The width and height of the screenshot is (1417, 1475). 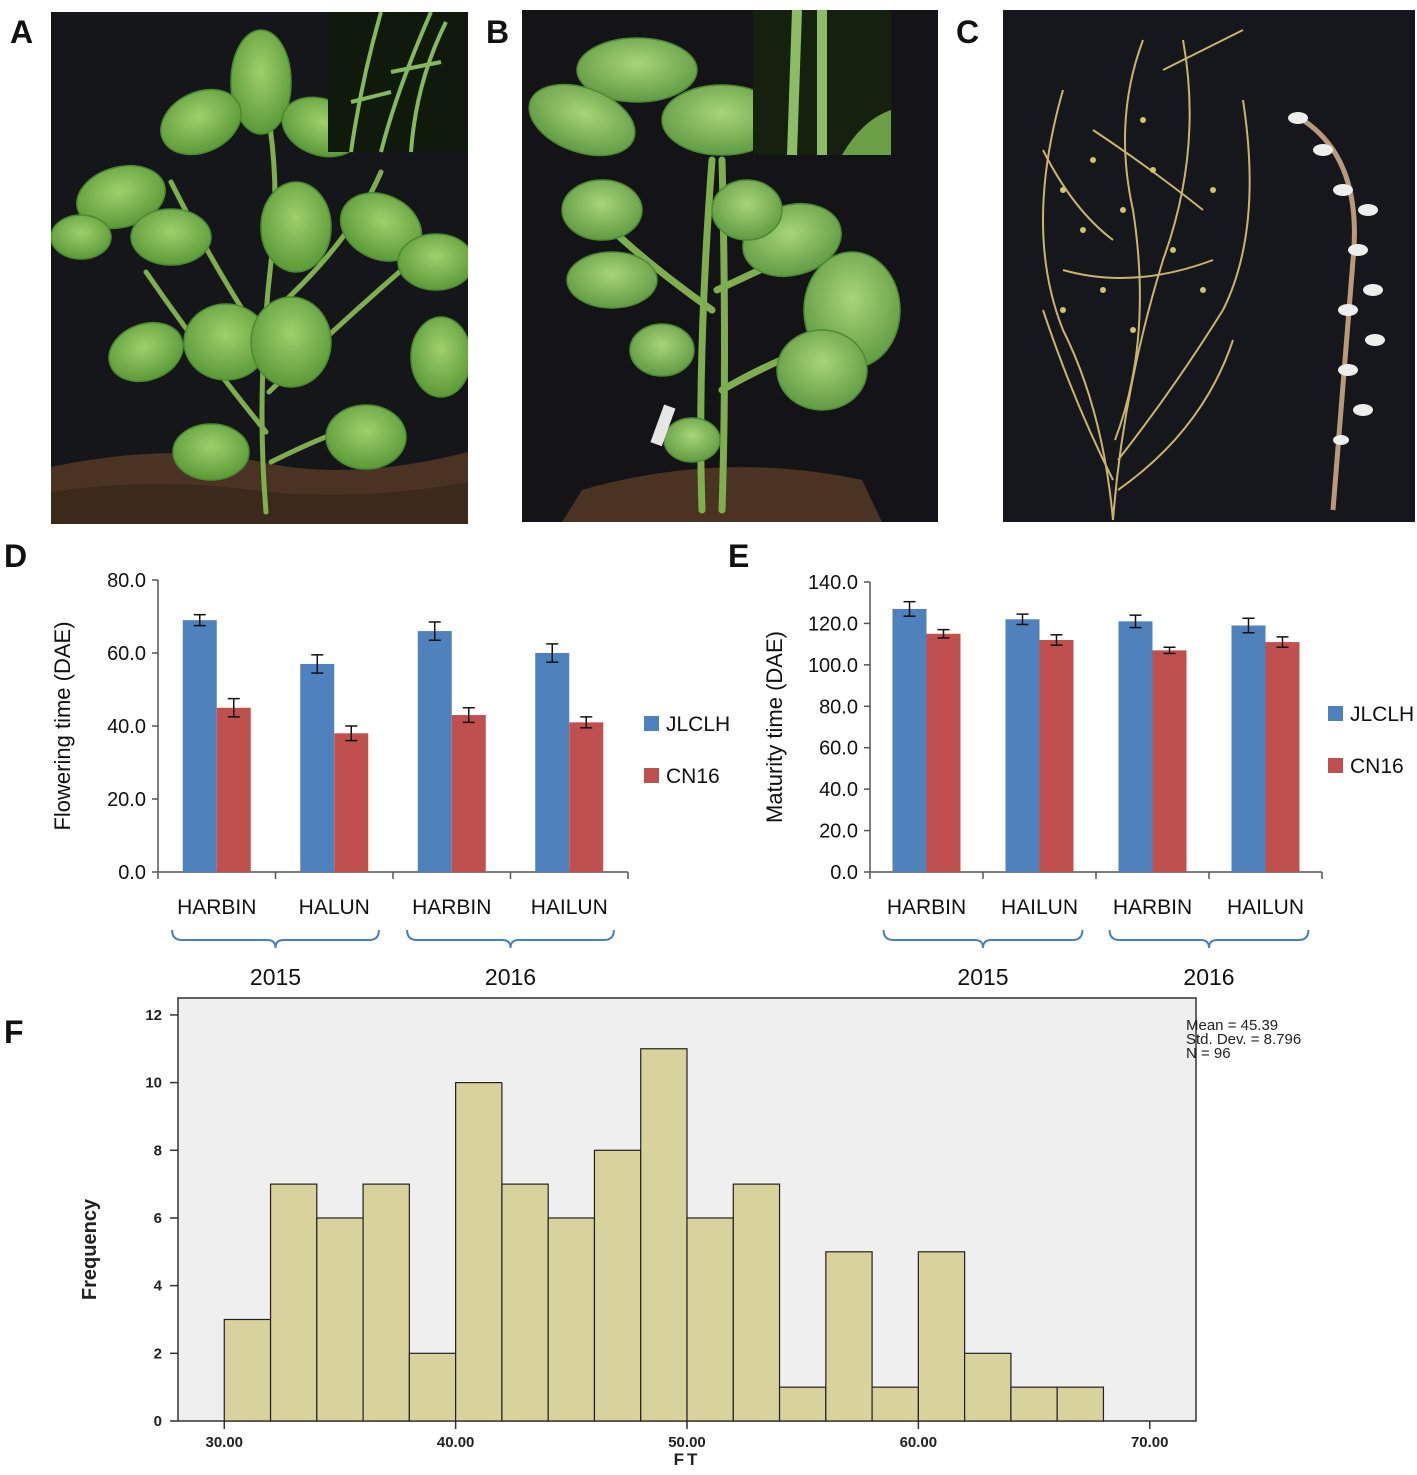 I want to click on plant-photo-b, so click(x=730, y=266).